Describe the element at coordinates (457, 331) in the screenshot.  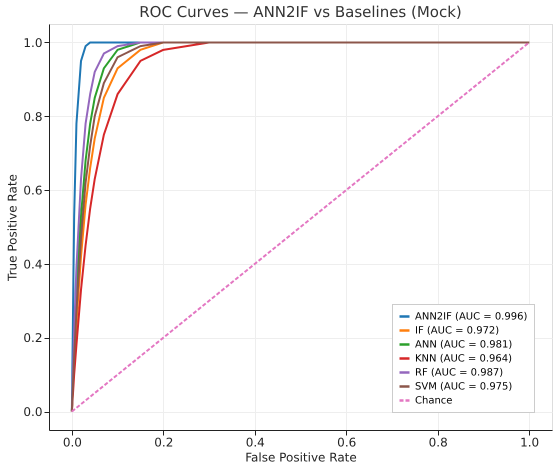
I see `legend-label: IF (AUC = 0.972)` at that location.